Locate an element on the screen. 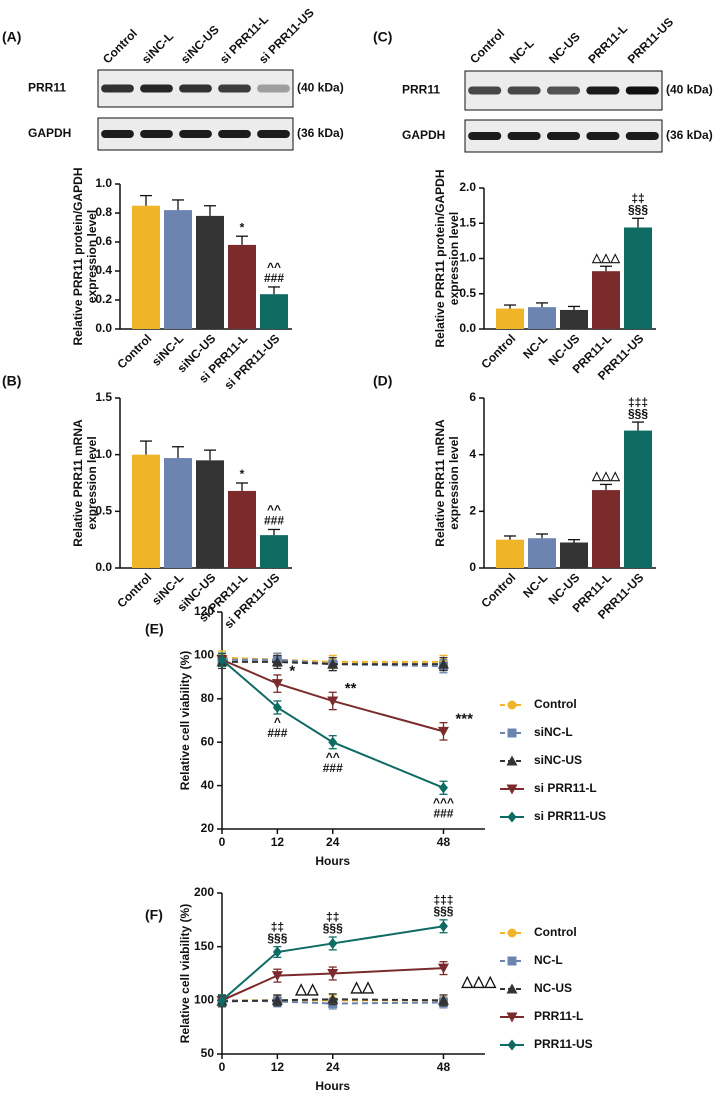  y-tick-label: 1.5 is located at coordinates (103, 397).